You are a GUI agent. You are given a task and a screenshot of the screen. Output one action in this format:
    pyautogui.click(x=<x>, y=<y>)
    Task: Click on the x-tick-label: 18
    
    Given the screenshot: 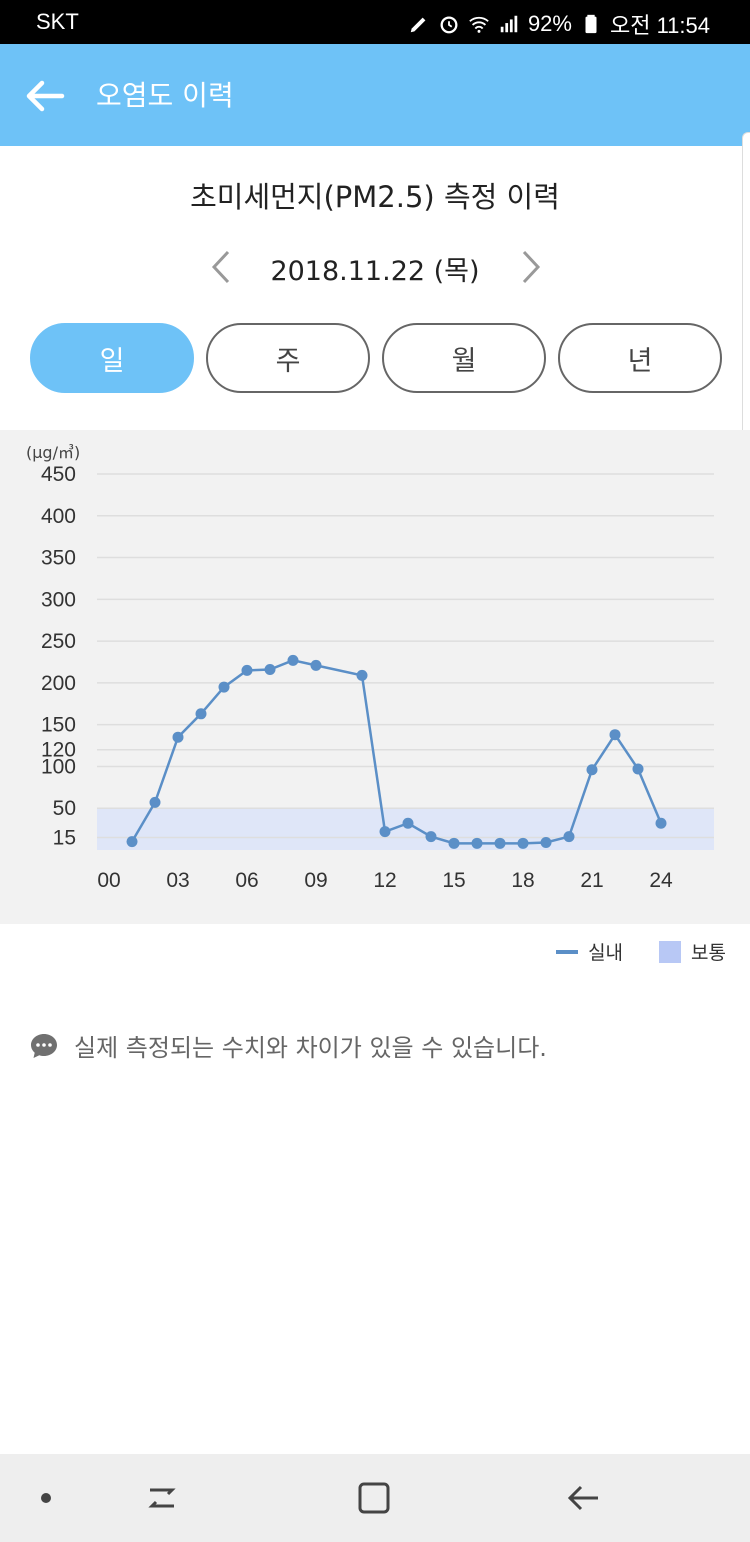 What is the action you would take?
    pyautogui.click(x=522, y=880)
    